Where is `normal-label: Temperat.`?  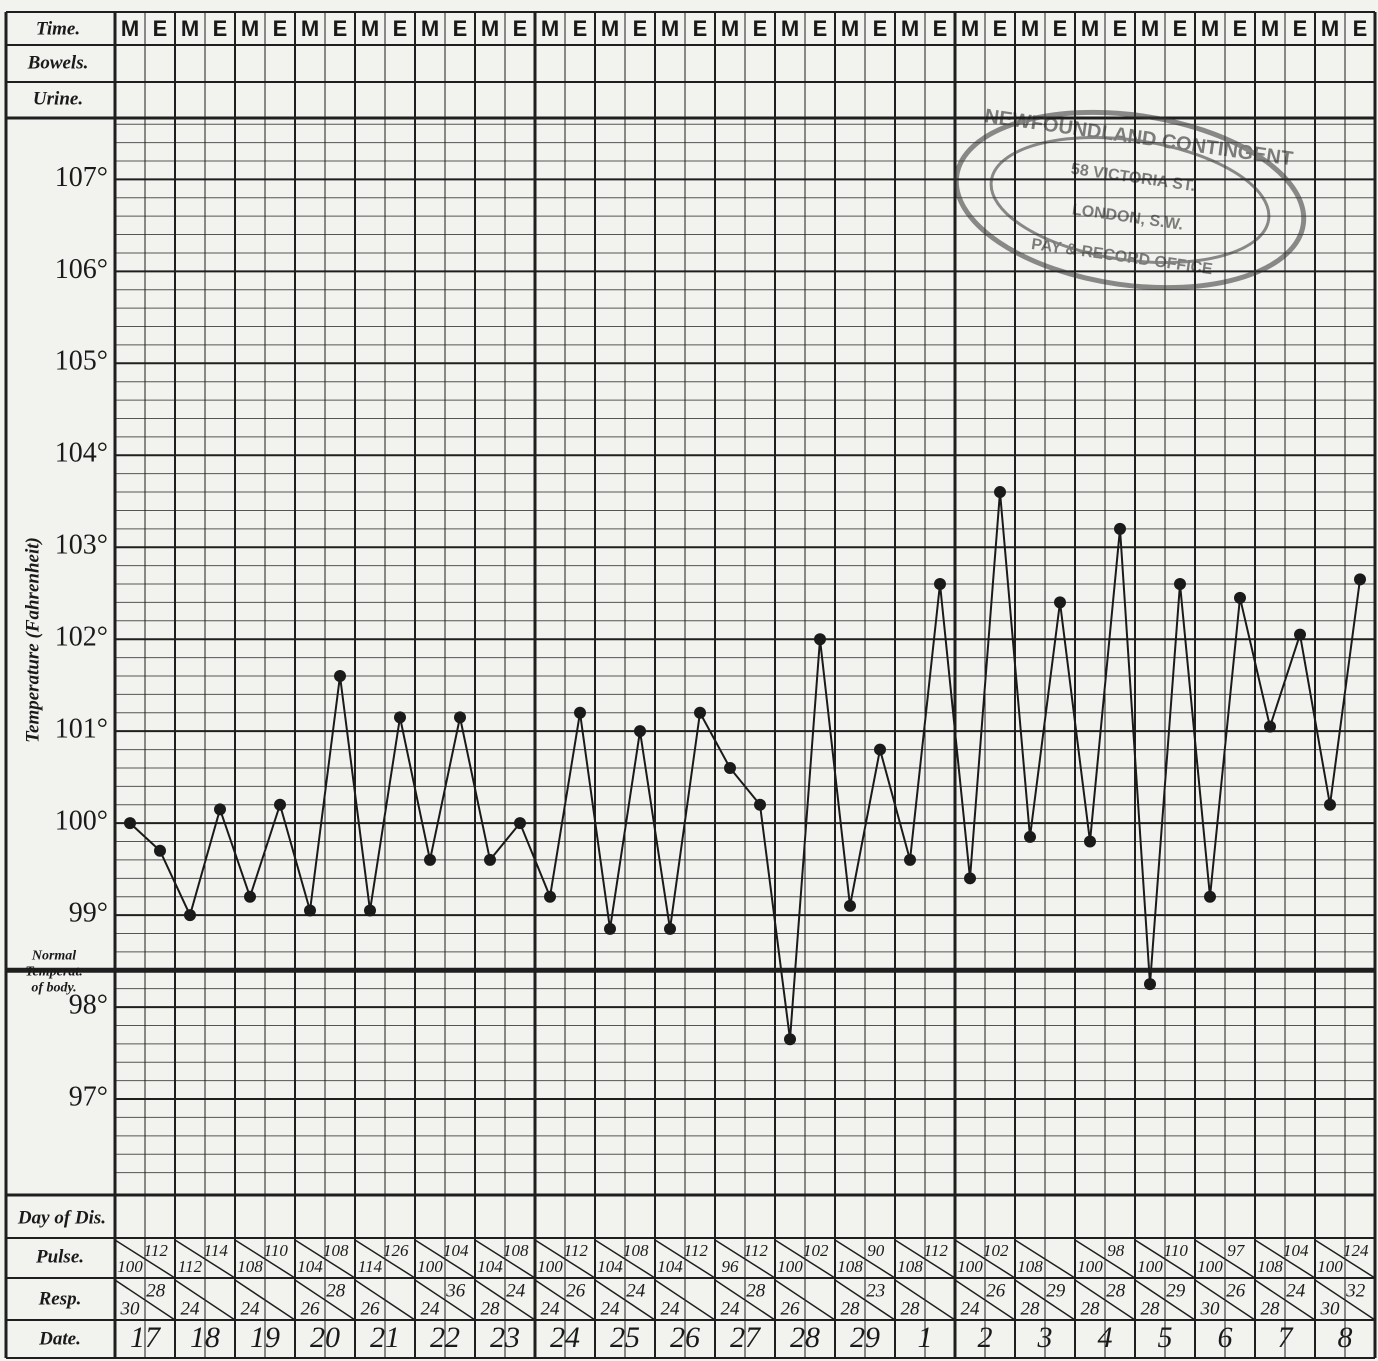 normal-label: Temperat. is located at coordinates (53, 972).